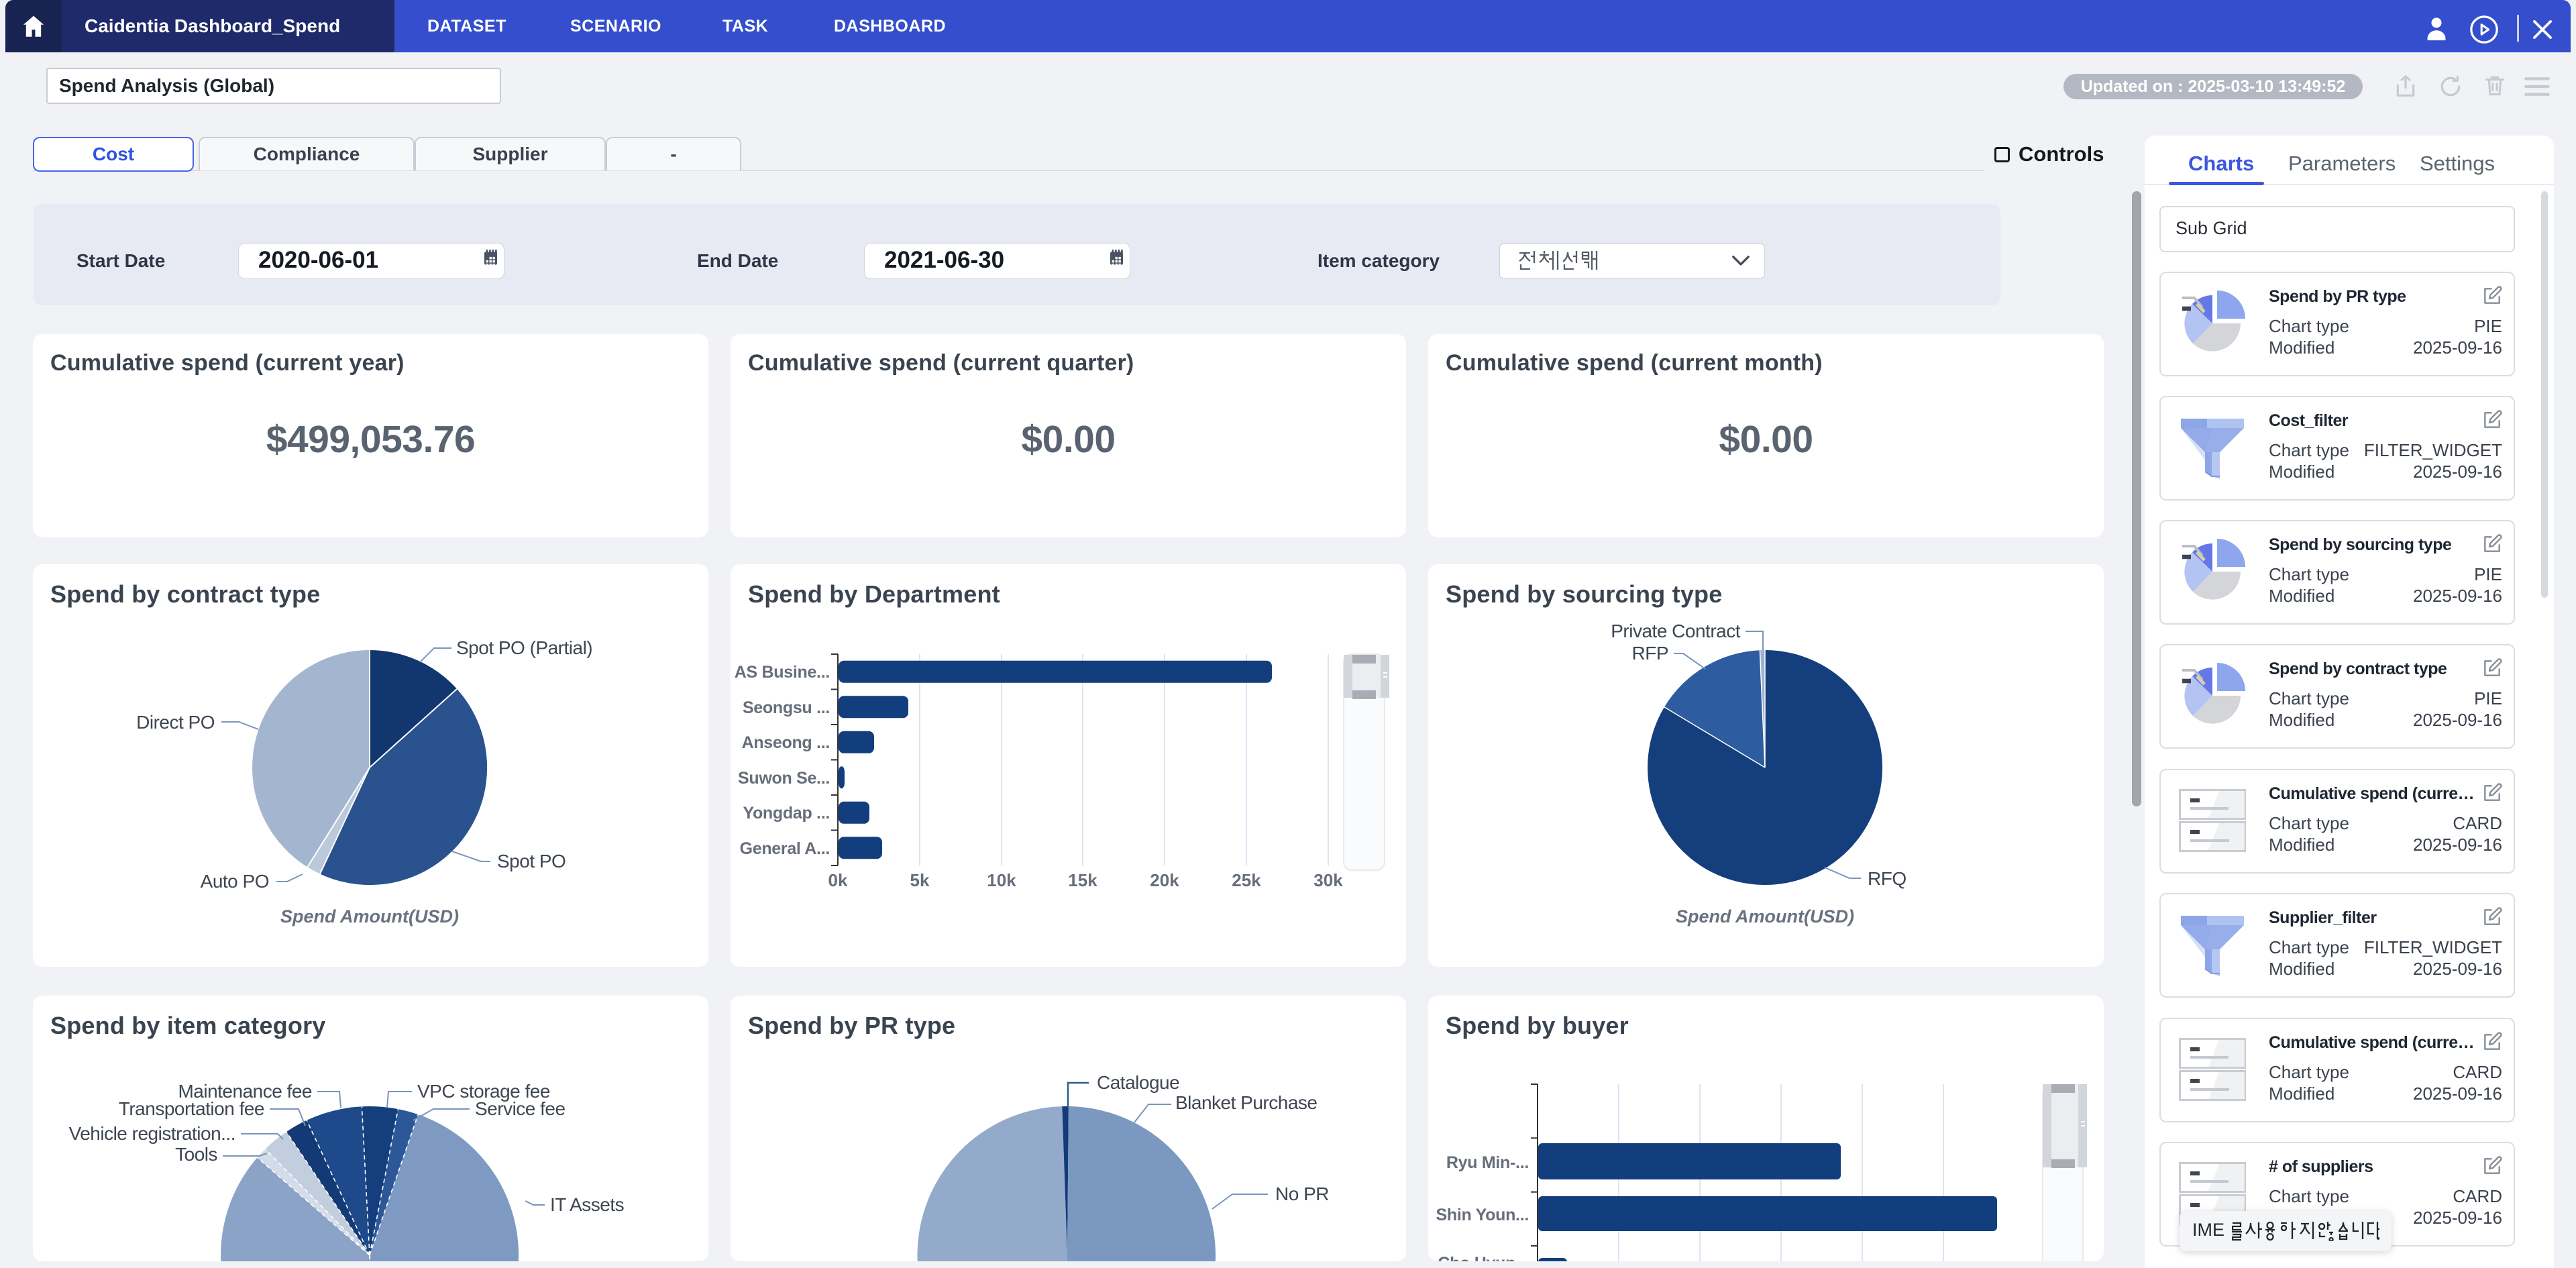 The height and width of the screenshot is (1268, 2576). Describe the element at coordinates (235, 882) in the screenshot. I see `svg-text: Auto PO` at that location.